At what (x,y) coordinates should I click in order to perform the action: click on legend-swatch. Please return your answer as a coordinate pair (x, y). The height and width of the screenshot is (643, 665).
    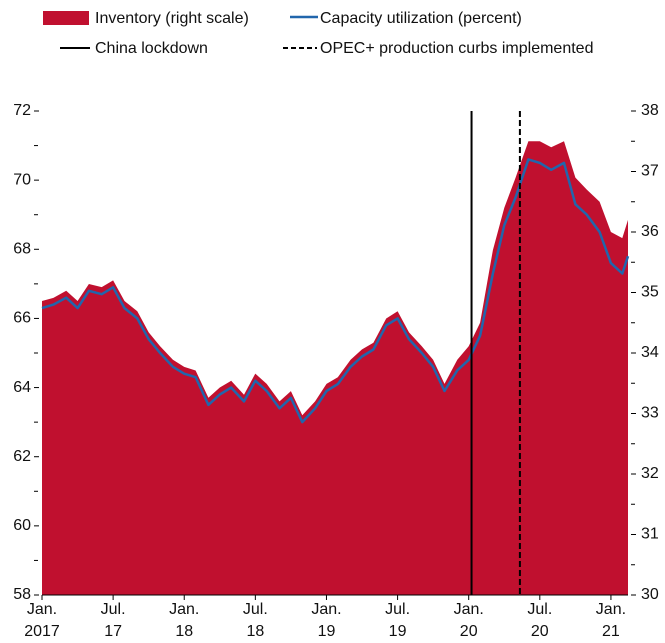
    Looking at the image, I should click on (66, 18).